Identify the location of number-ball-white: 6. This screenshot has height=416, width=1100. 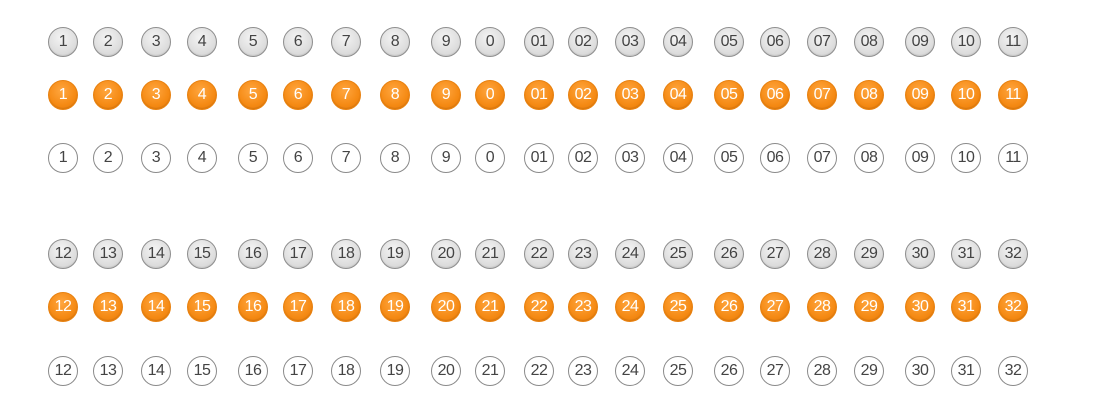
(298, 158).